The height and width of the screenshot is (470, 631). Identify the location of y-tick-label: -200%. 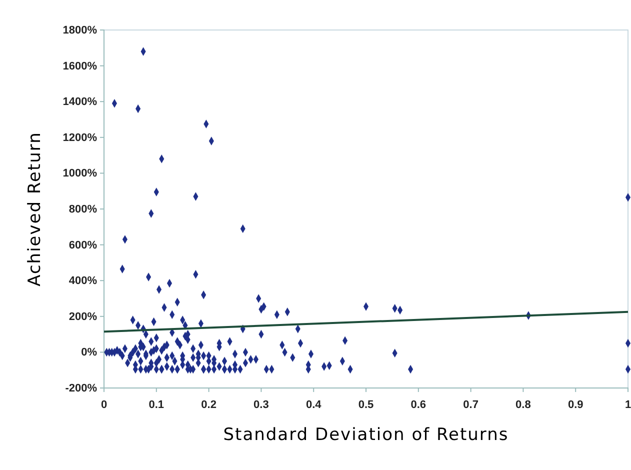
(81, 388).